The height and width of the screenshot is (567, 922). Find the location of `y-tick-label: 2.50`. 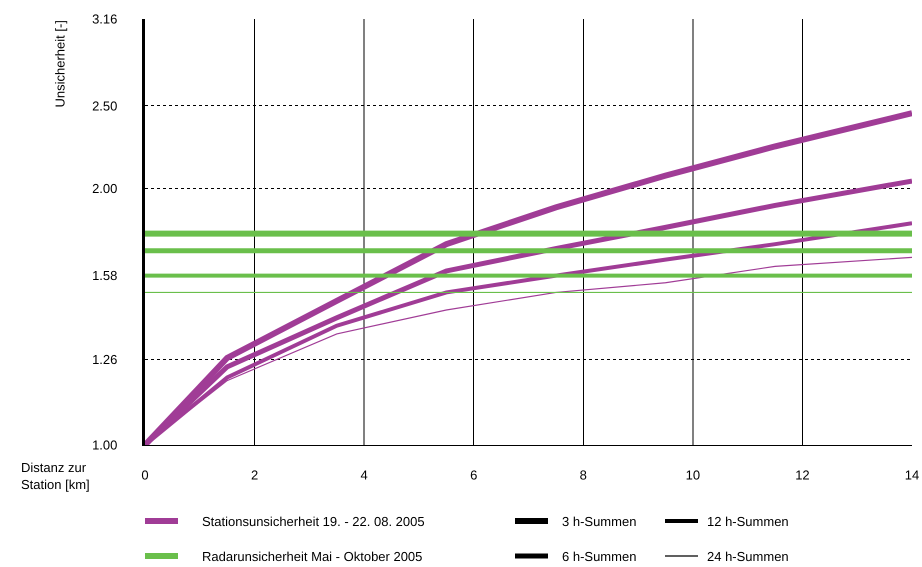

y-tick-label: 2.50 is located at coordinates (105, 106).